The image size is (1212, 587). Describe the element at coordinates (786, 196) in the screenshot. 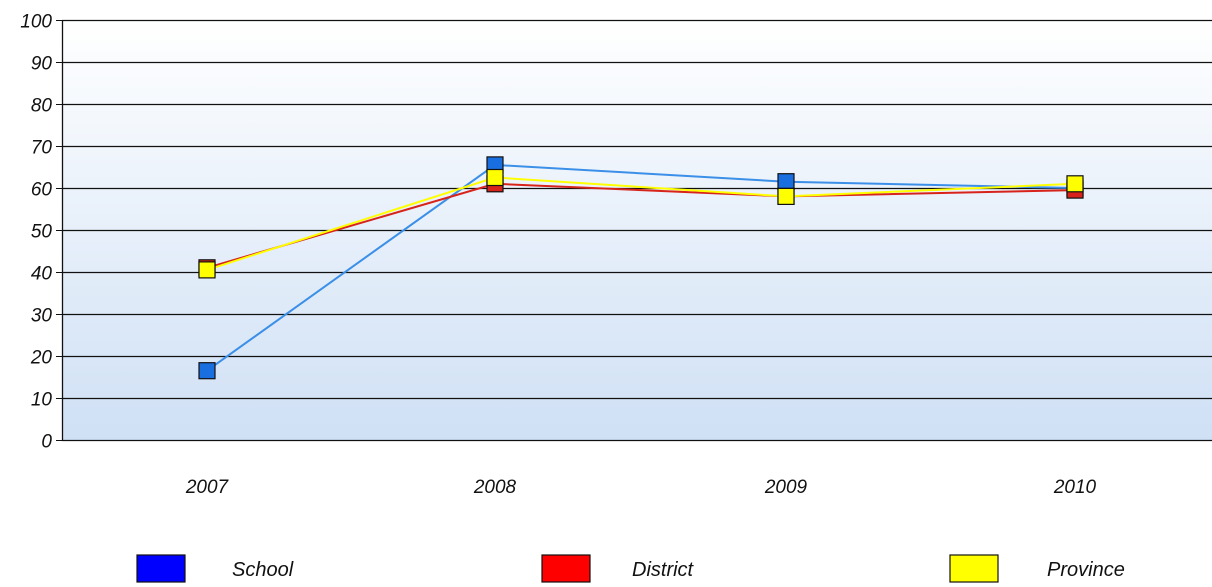

I see `marker-province-2009` at that location.